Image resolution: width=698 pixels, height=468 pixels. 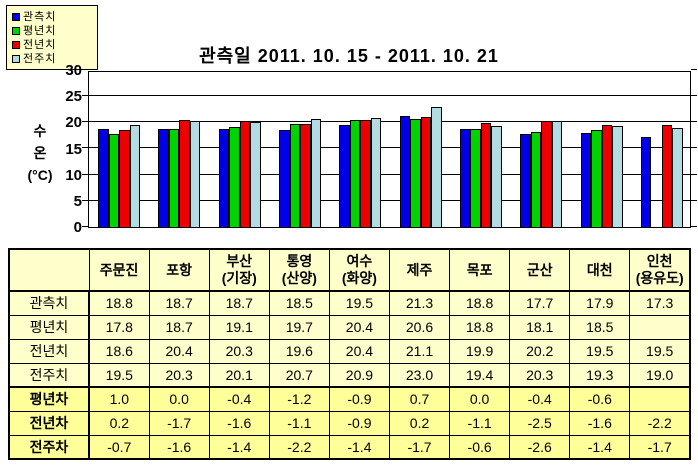 What do you see at coordinates (73, 96) in the screenshot?
I see `y-tick-label: 25` at bounding box center [73, 96].